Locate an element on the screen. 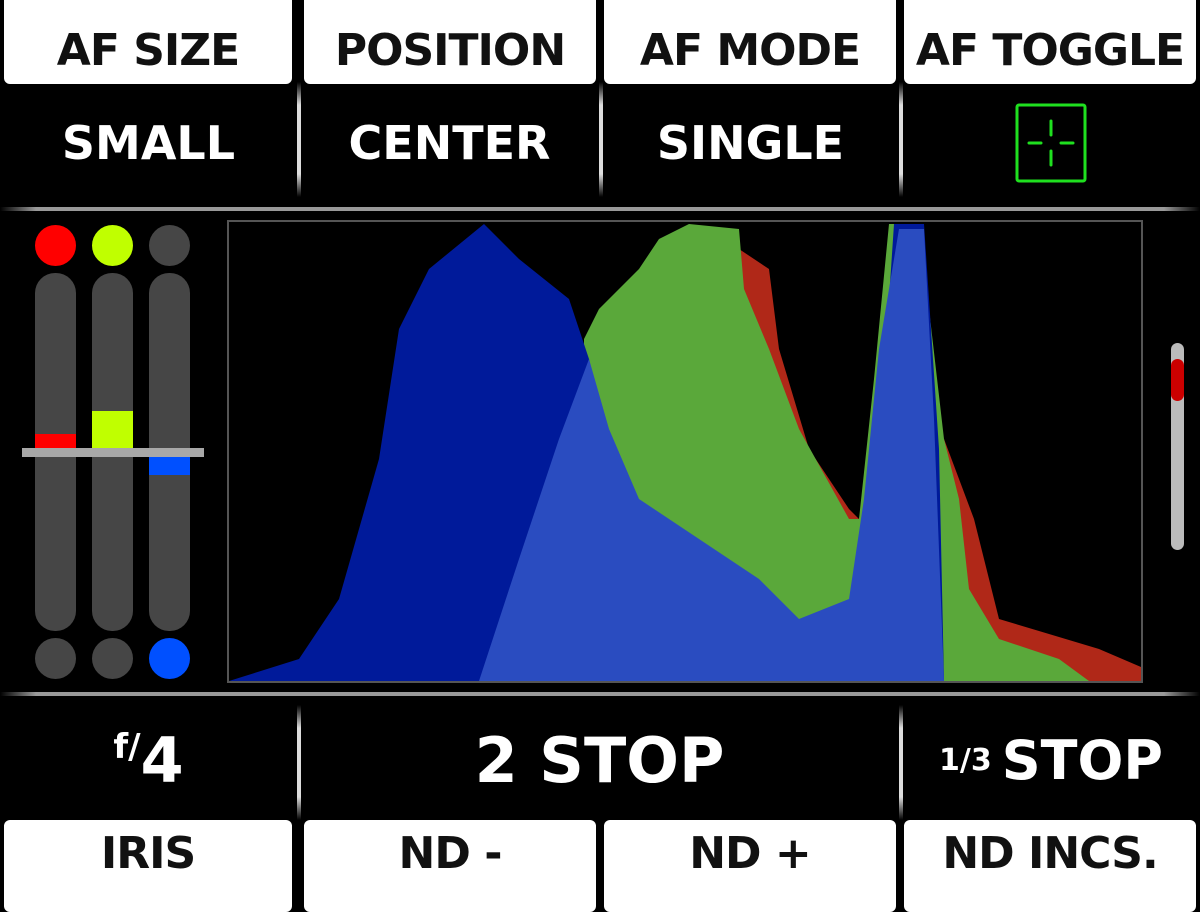 Image resolution: width=1200 pixels, height=912 pixels. position-value: CENTER is located at coordinates (449, 142).